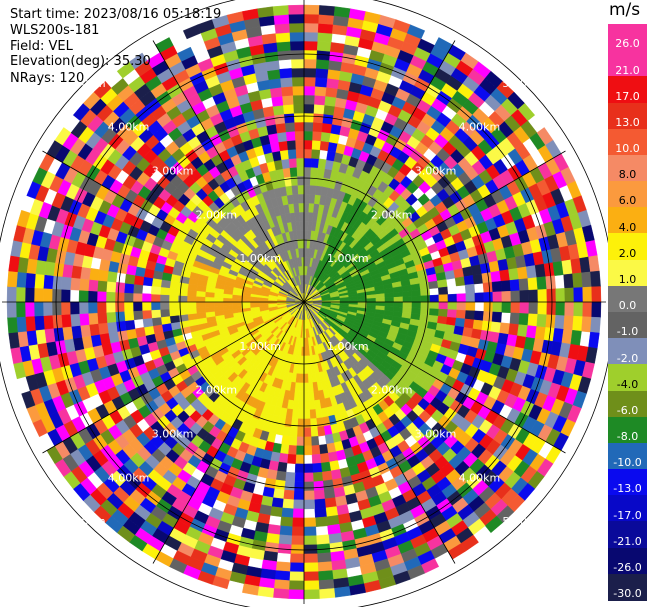 The image size is (647, 607). I want to click on colorbar-tick-label: -17.0, so click(627, 515).